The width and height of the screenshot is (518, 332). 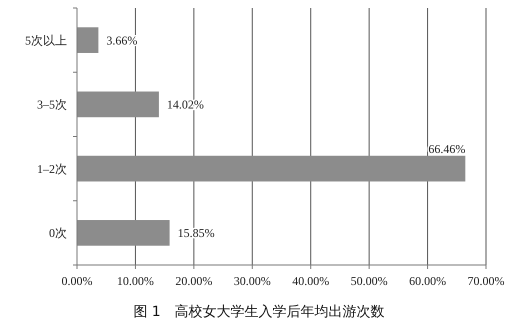 What do you see at coordinates (52, 105) in the screenshot?
I see `y-tick-label: 3–5次` at bounding box center [52, 105].